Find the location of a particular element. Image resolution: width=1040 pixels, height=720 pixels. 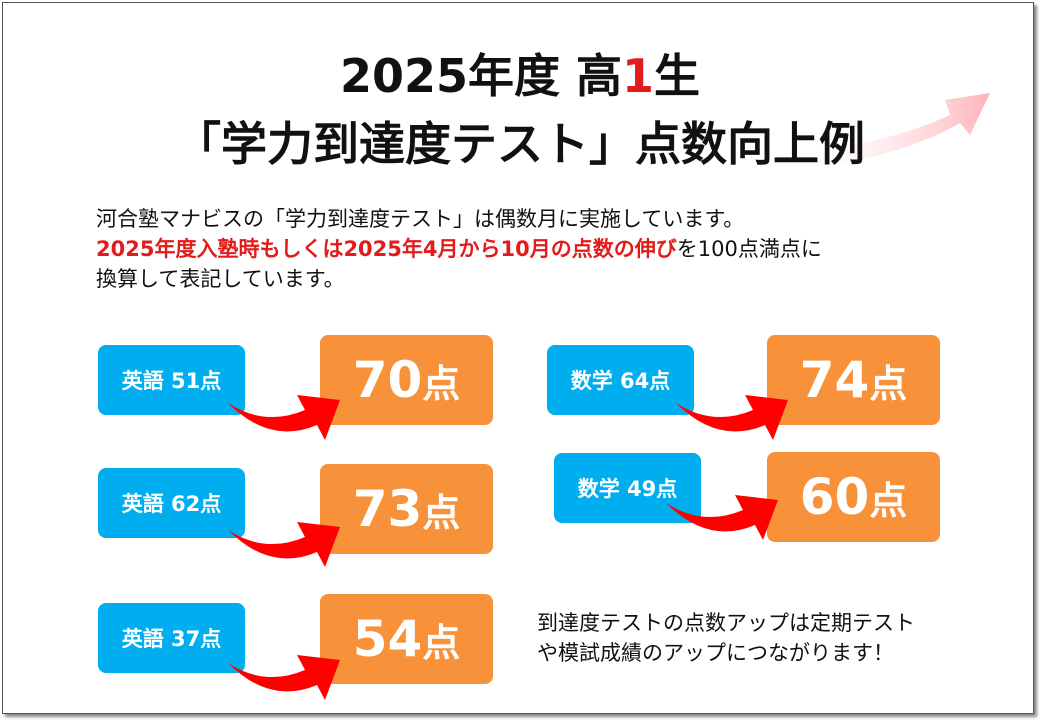

intro-line: 換算して表記しています。 is located at coordinates (220, 279).